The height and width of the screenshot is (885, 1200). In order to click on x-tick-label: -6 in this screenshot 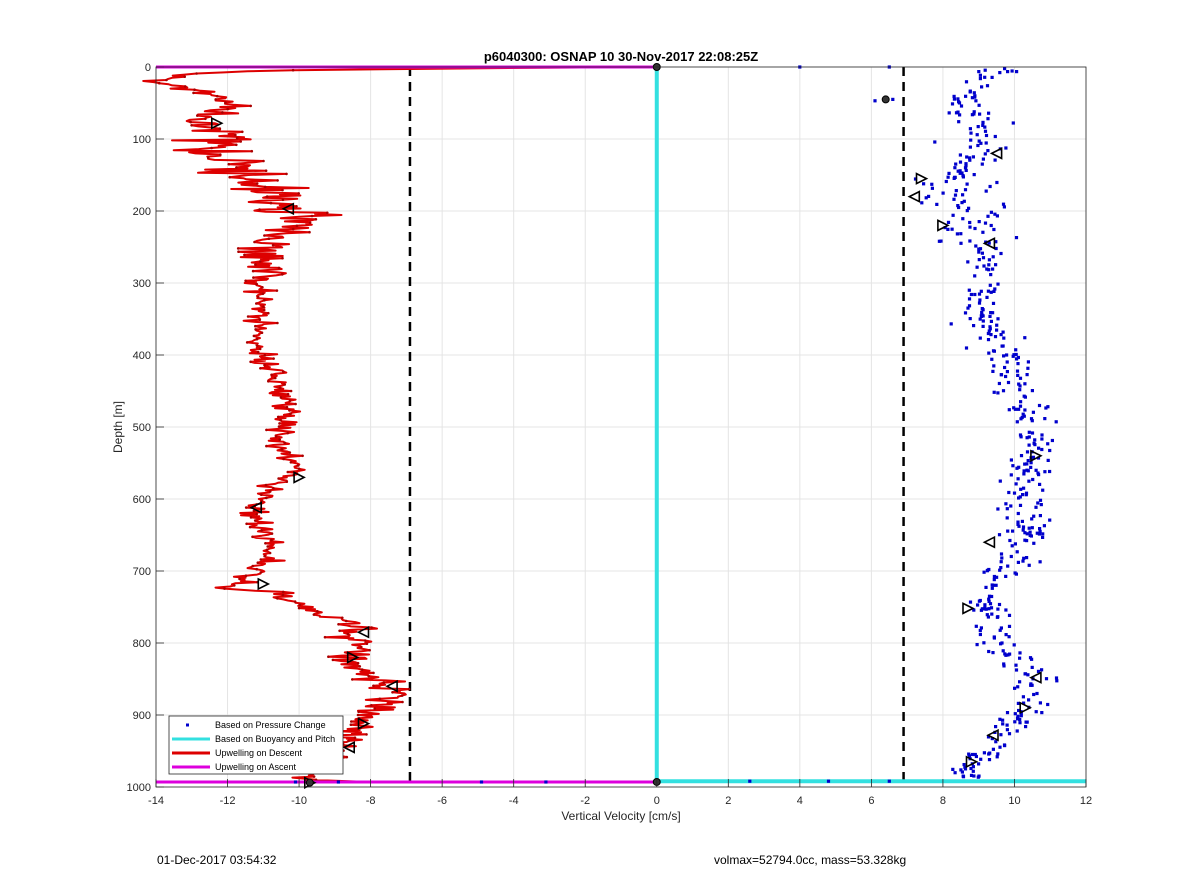, I will do `click(442, 801)`.